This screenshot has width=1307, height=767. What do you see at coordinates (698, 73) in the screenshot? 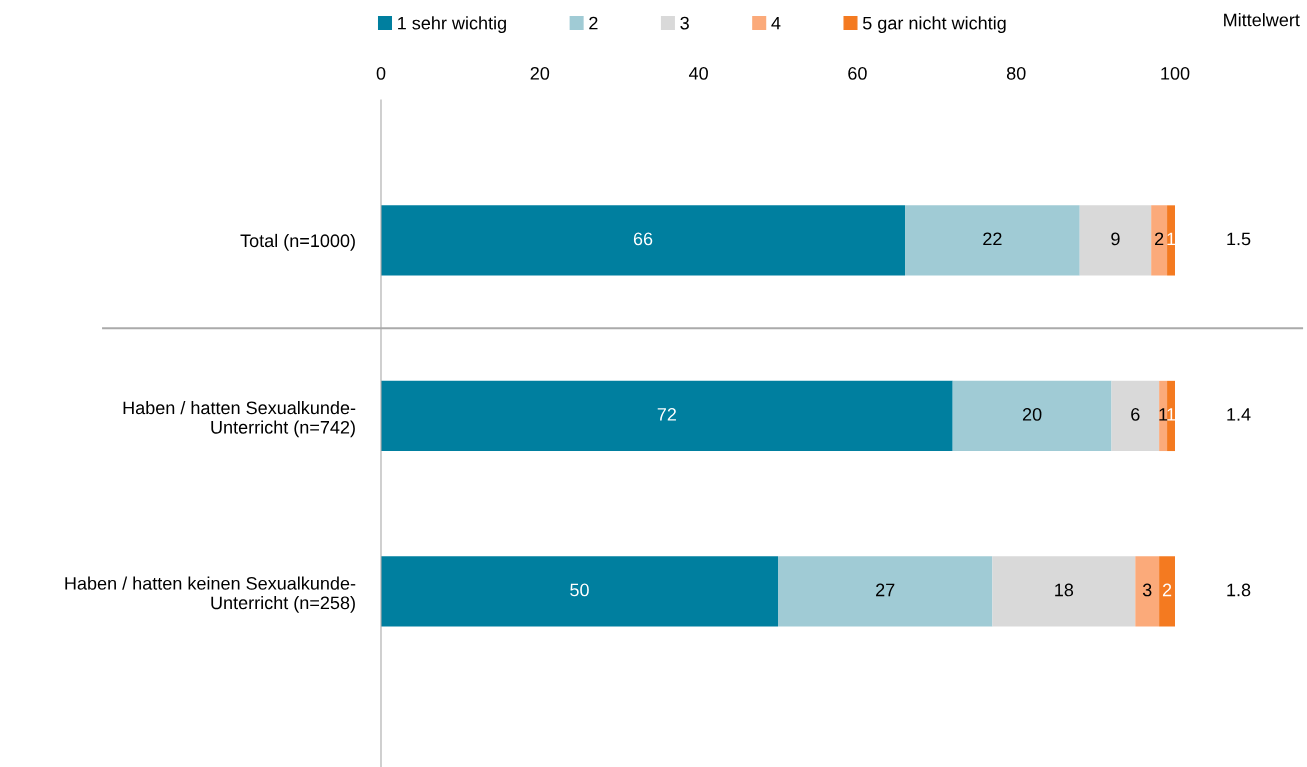
I see `x-tick-label: 40` at bounding box center [698, 73].